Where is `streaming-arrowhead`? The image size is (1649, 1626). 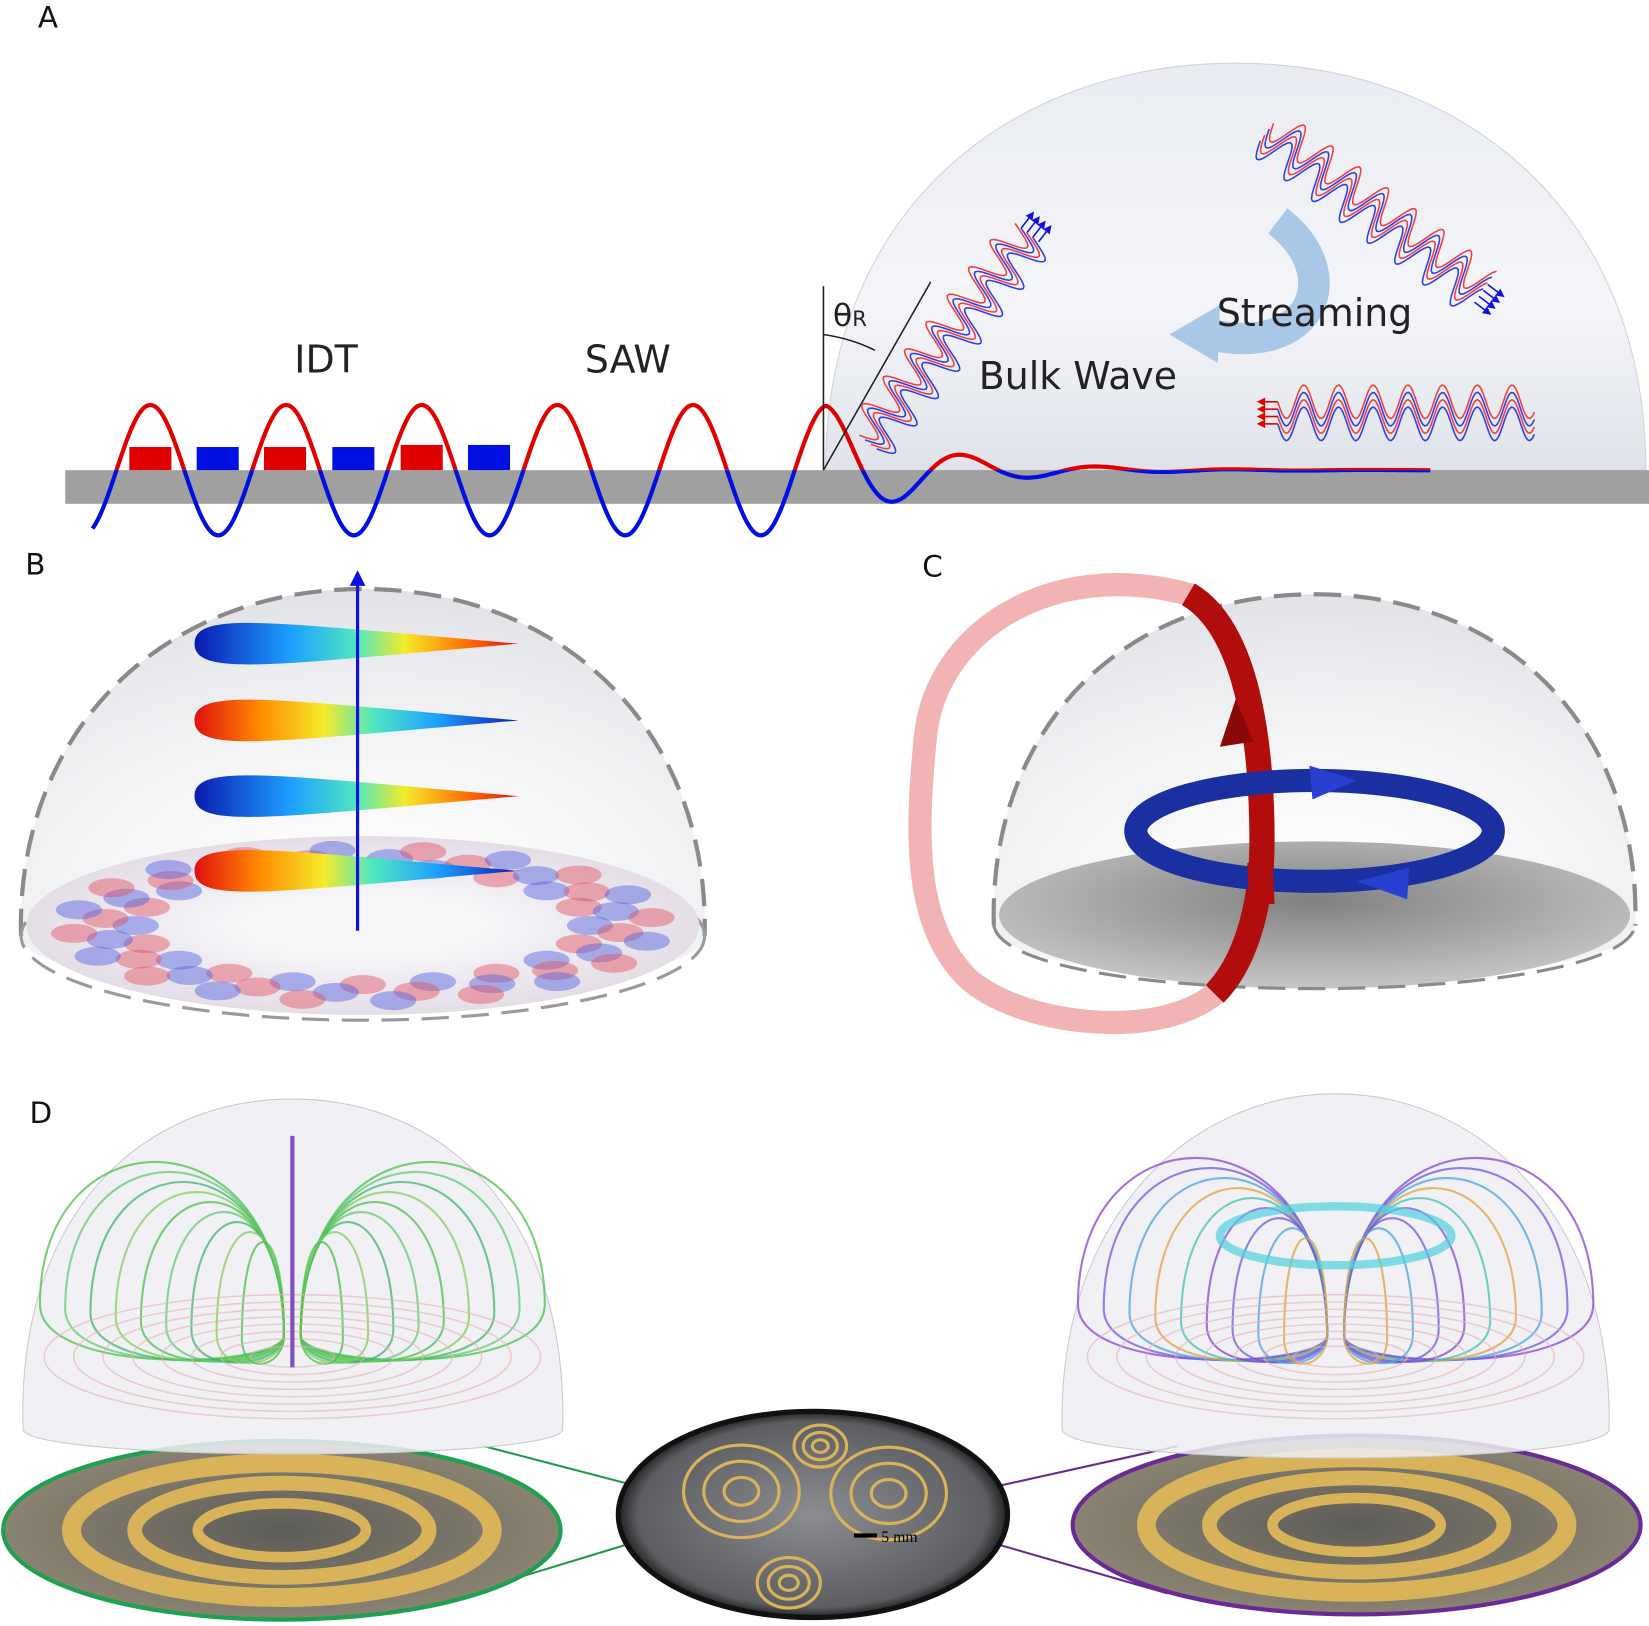 streaming-arrowhead is located at coordinates (1194, 334).